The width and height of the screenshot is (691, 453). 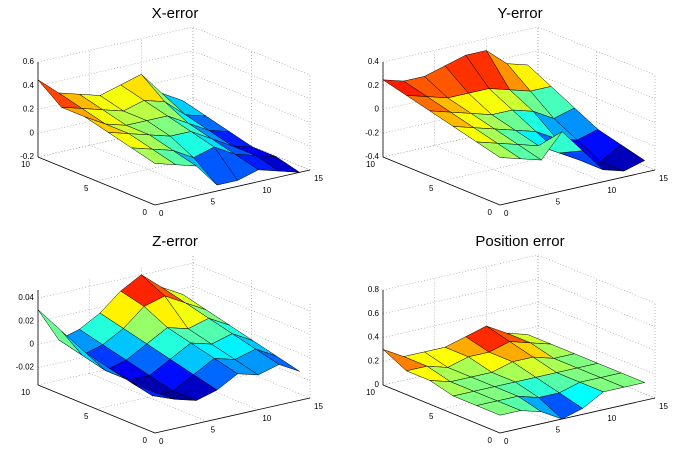 What do you see at coordinates (175, 13) in the screenshot?
I see `subplot-title: X-error` at bounding box center [175, 13].